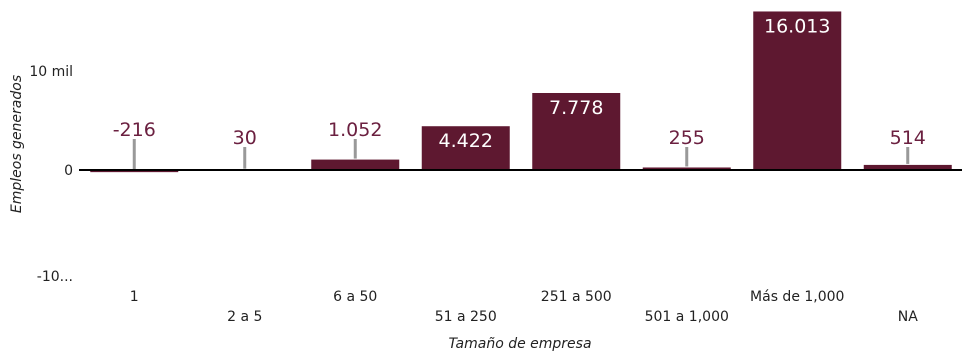 This screenshot has height=352, width=962. I want to click on category-label-4: 251 a 500, so click(576, 297).